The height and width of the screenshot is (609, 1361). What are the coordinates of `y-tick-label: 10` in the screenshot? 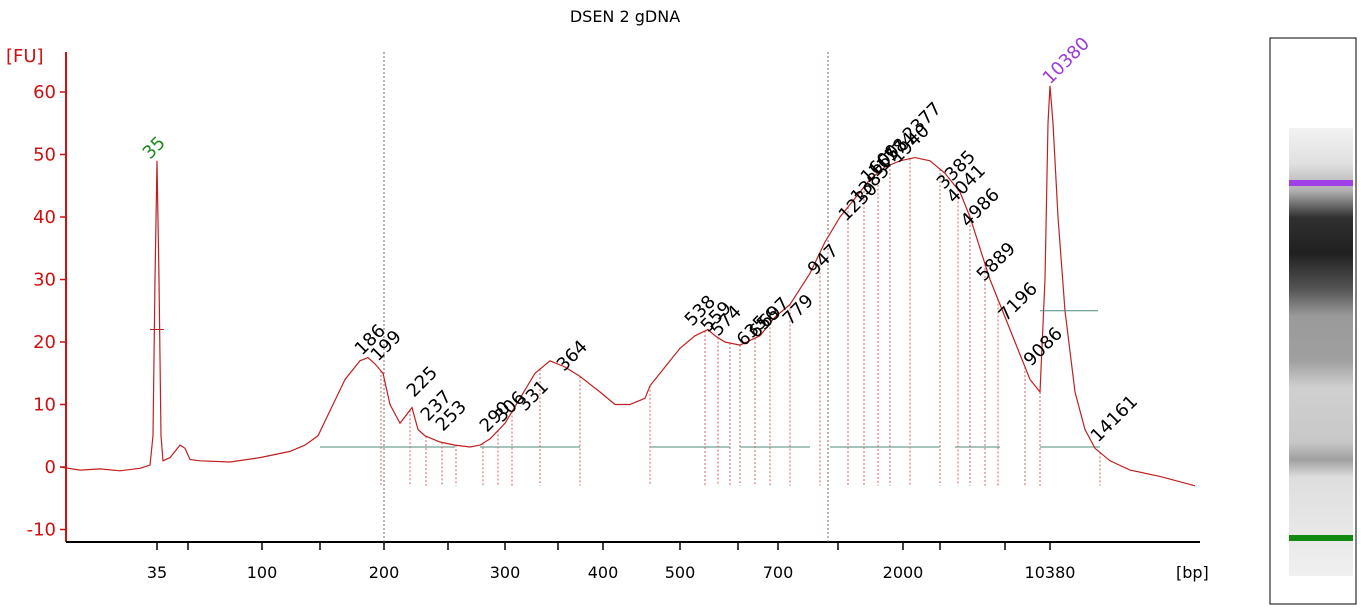 It's located at (44, 405).